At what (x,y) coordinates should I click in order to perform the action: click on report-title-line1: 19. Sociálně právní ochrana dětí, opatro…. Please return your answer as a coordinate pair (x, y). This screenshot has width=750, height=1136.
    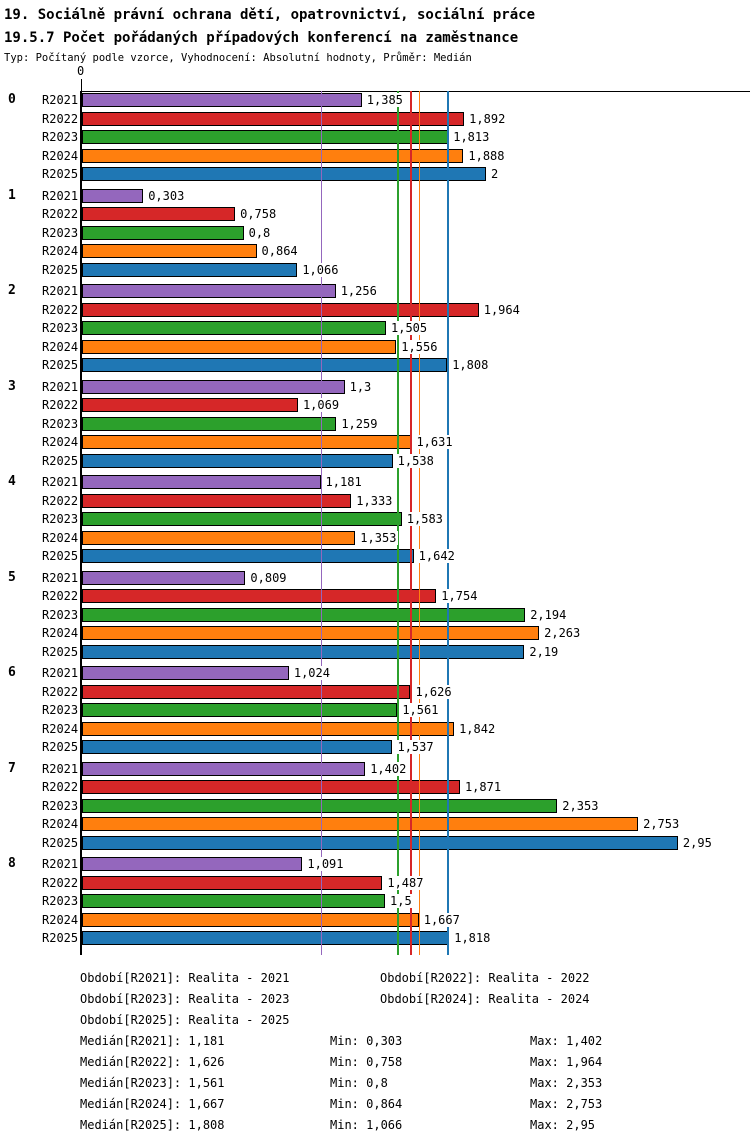
    Looking at the image, I should click on (270, 15).